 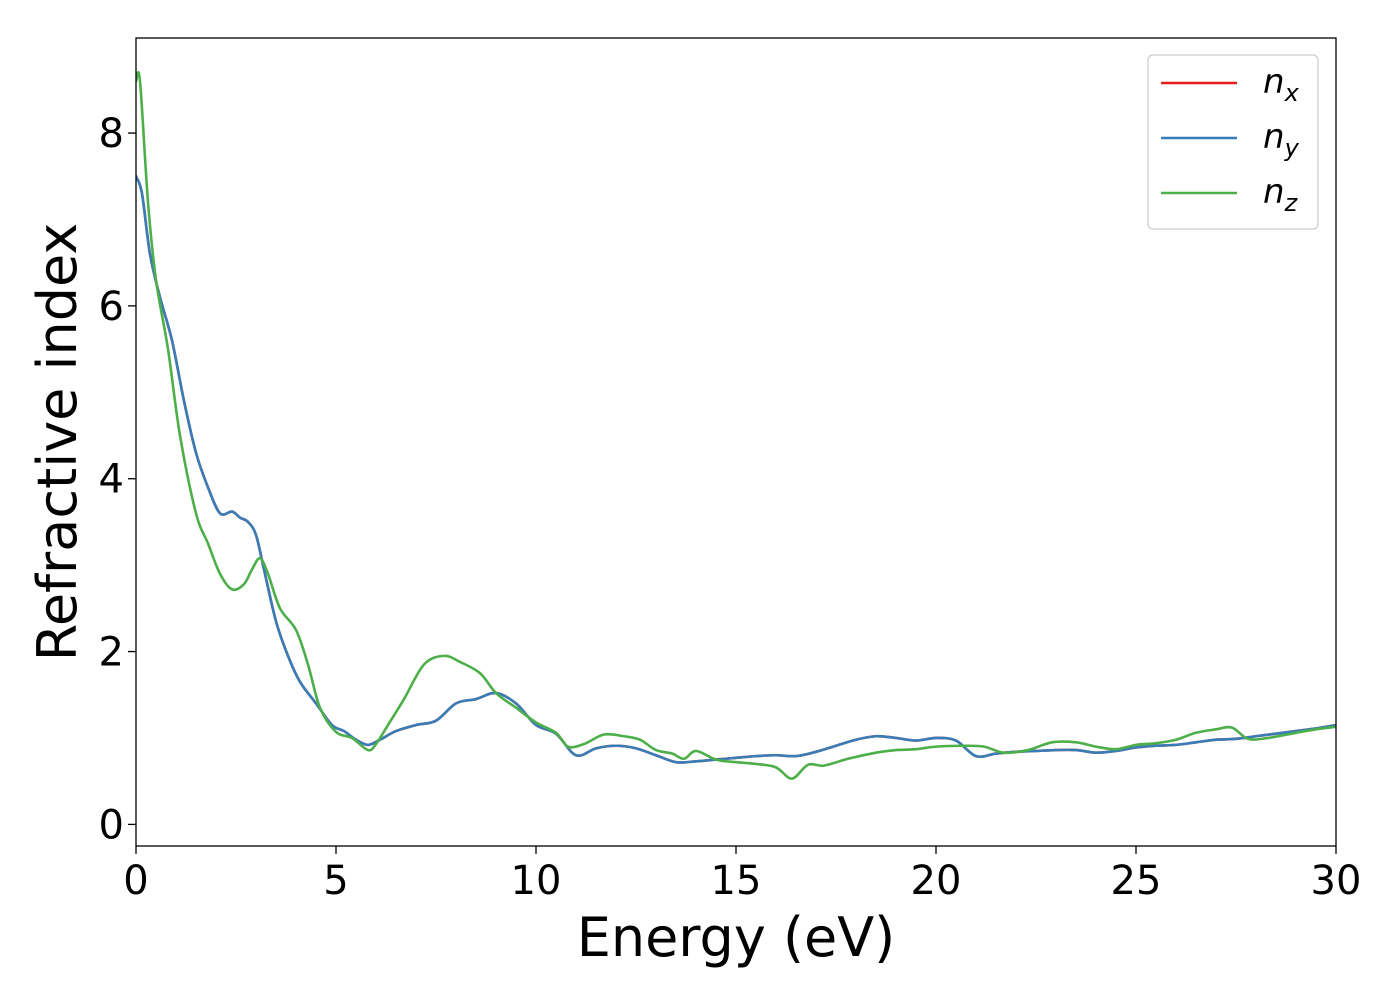 What do you see at coordinates (111, 480) in the screenshot?
I see `y-tick-label: 4` at bounding box center [111, 480].